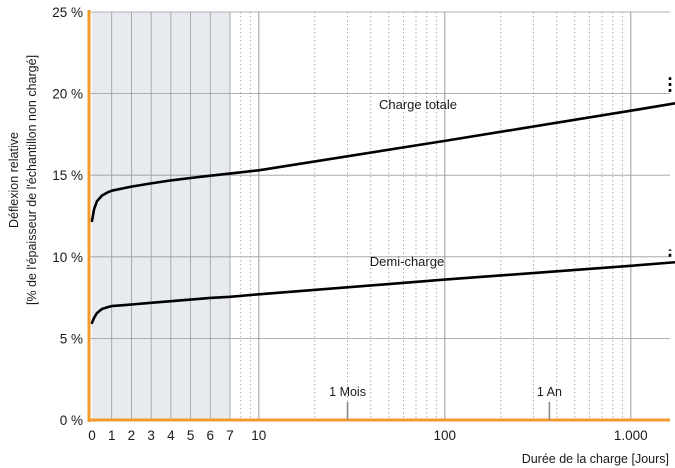 The height and width of the screenshot is (468, 675). I want to click on x-tick-label: 3, so click(151, 435).